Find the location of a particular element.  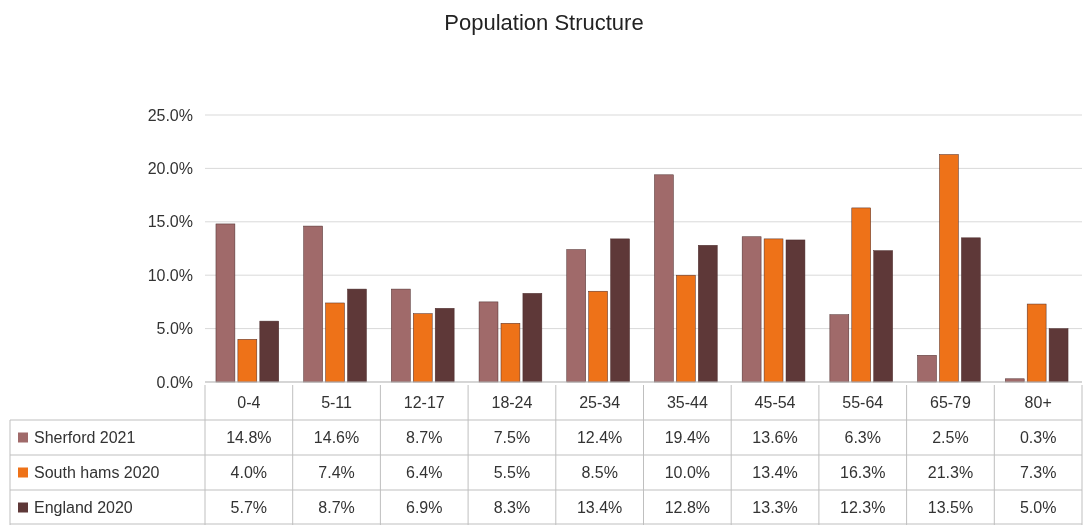

data-label: 10.0% is located at coordinates (687, 473).